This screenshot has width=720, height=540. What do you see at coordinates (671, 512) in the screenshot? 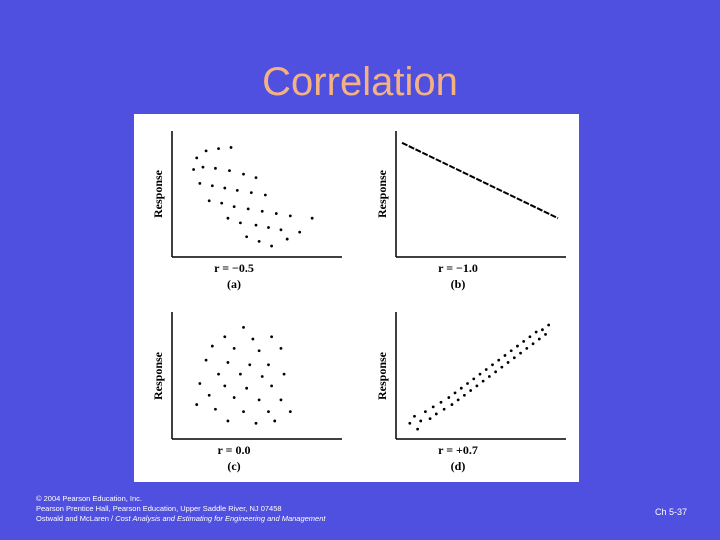
I see `slide-number: Ch 5-37` at bounding box center [671, 512].